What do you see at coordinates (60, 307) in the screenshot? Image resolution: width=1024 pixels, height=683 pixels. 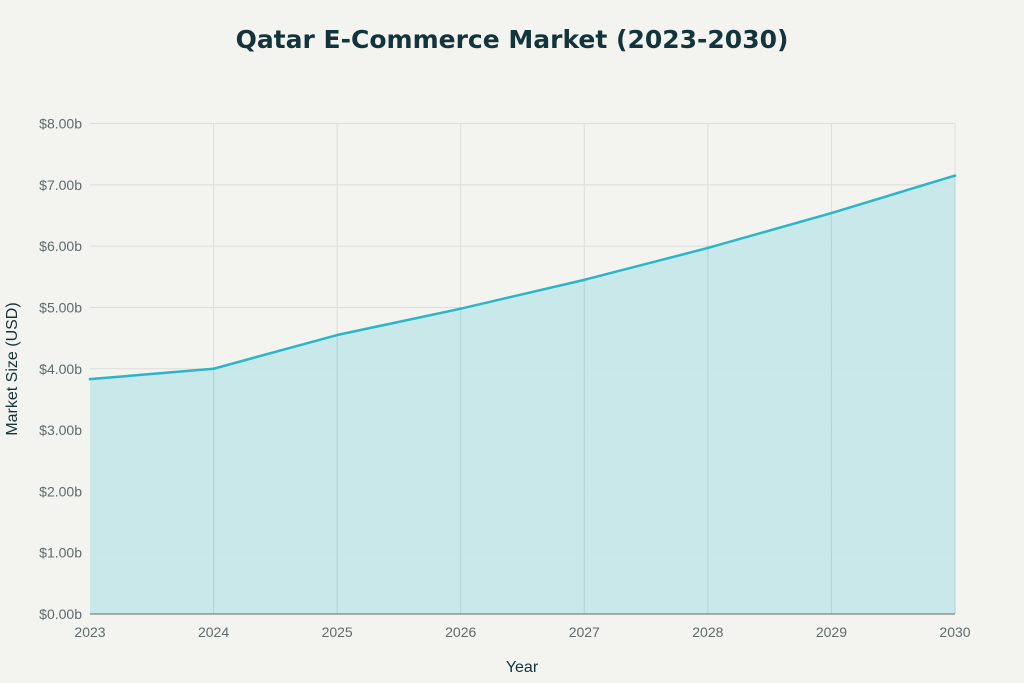 I see `y-tick-label: $5.00b` at bounding box center [60, 307].